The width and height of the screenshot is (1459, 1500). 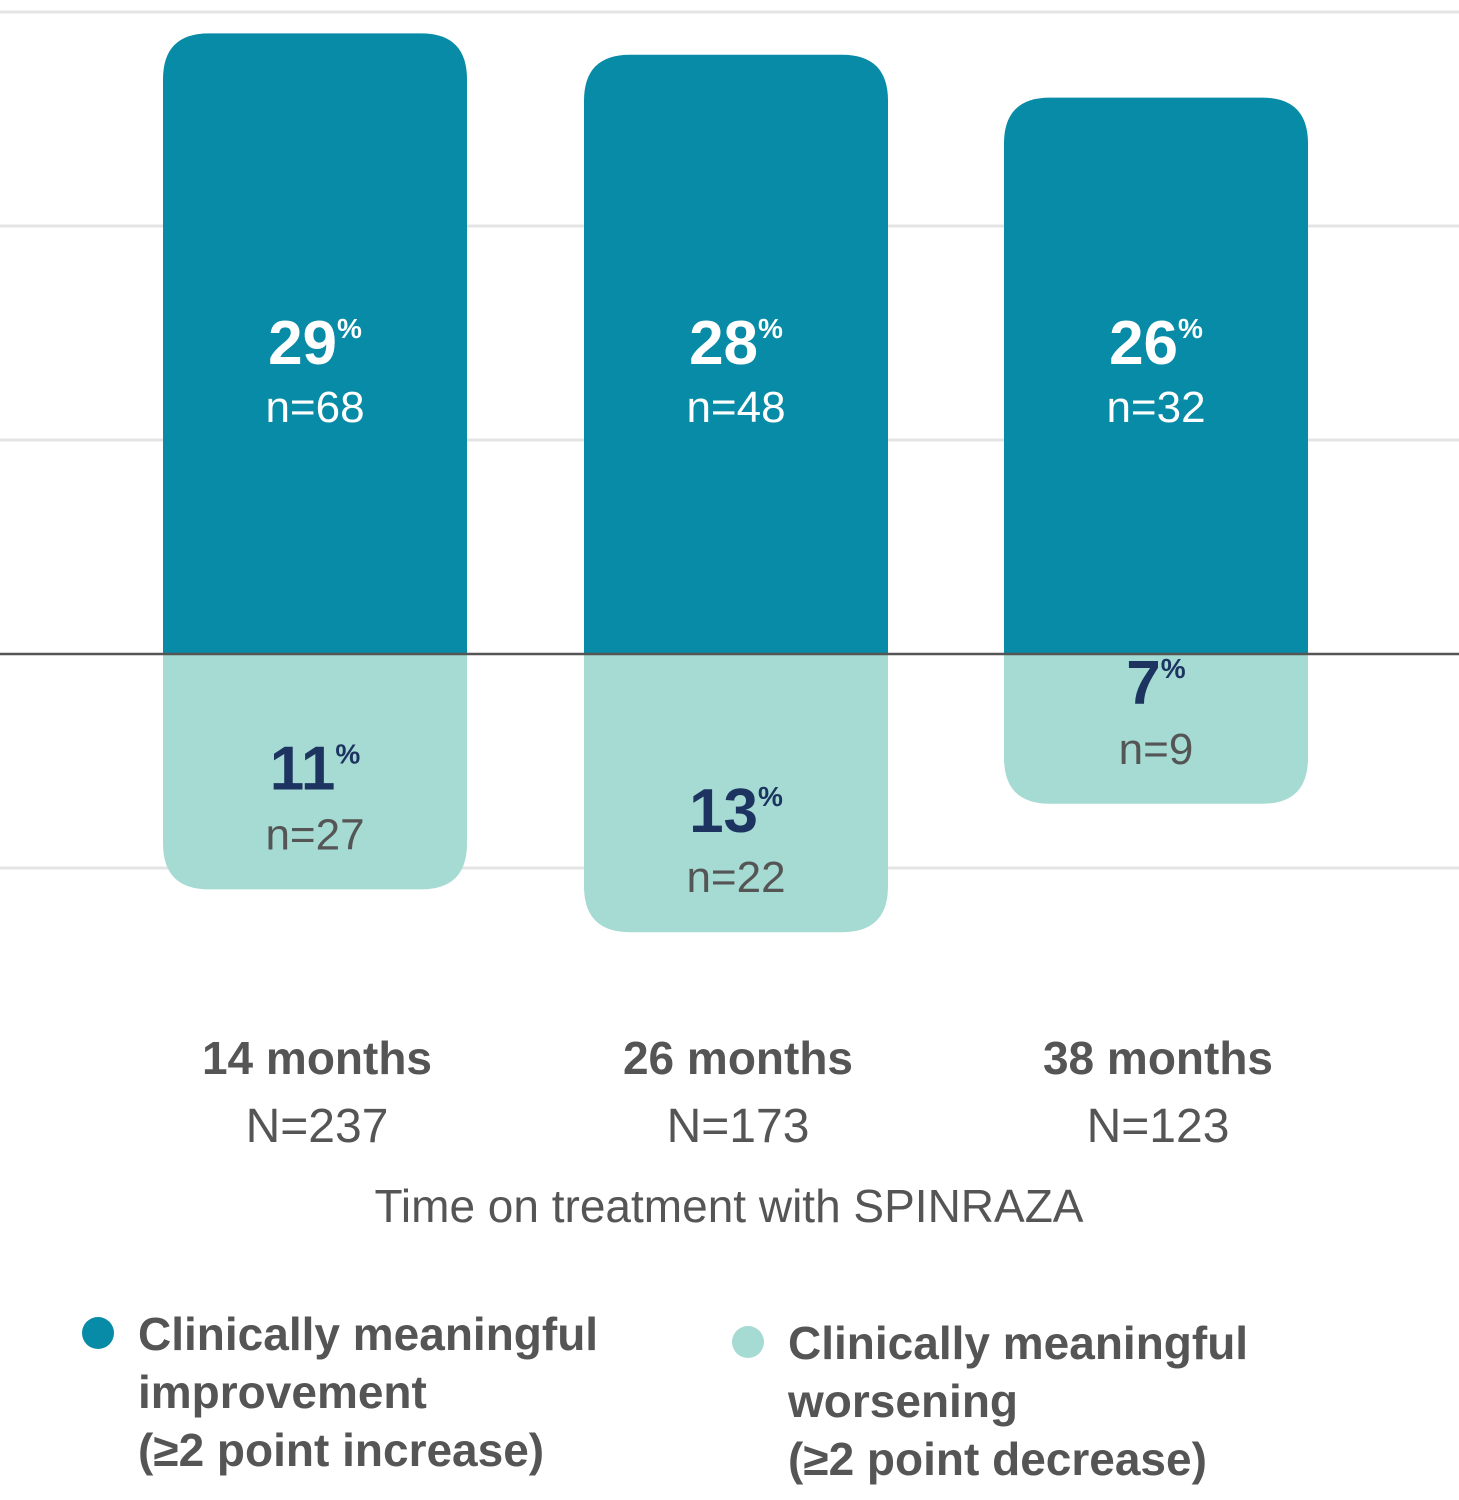 I want to click on category-n-label: N=237, so click(x=317, y=1126).